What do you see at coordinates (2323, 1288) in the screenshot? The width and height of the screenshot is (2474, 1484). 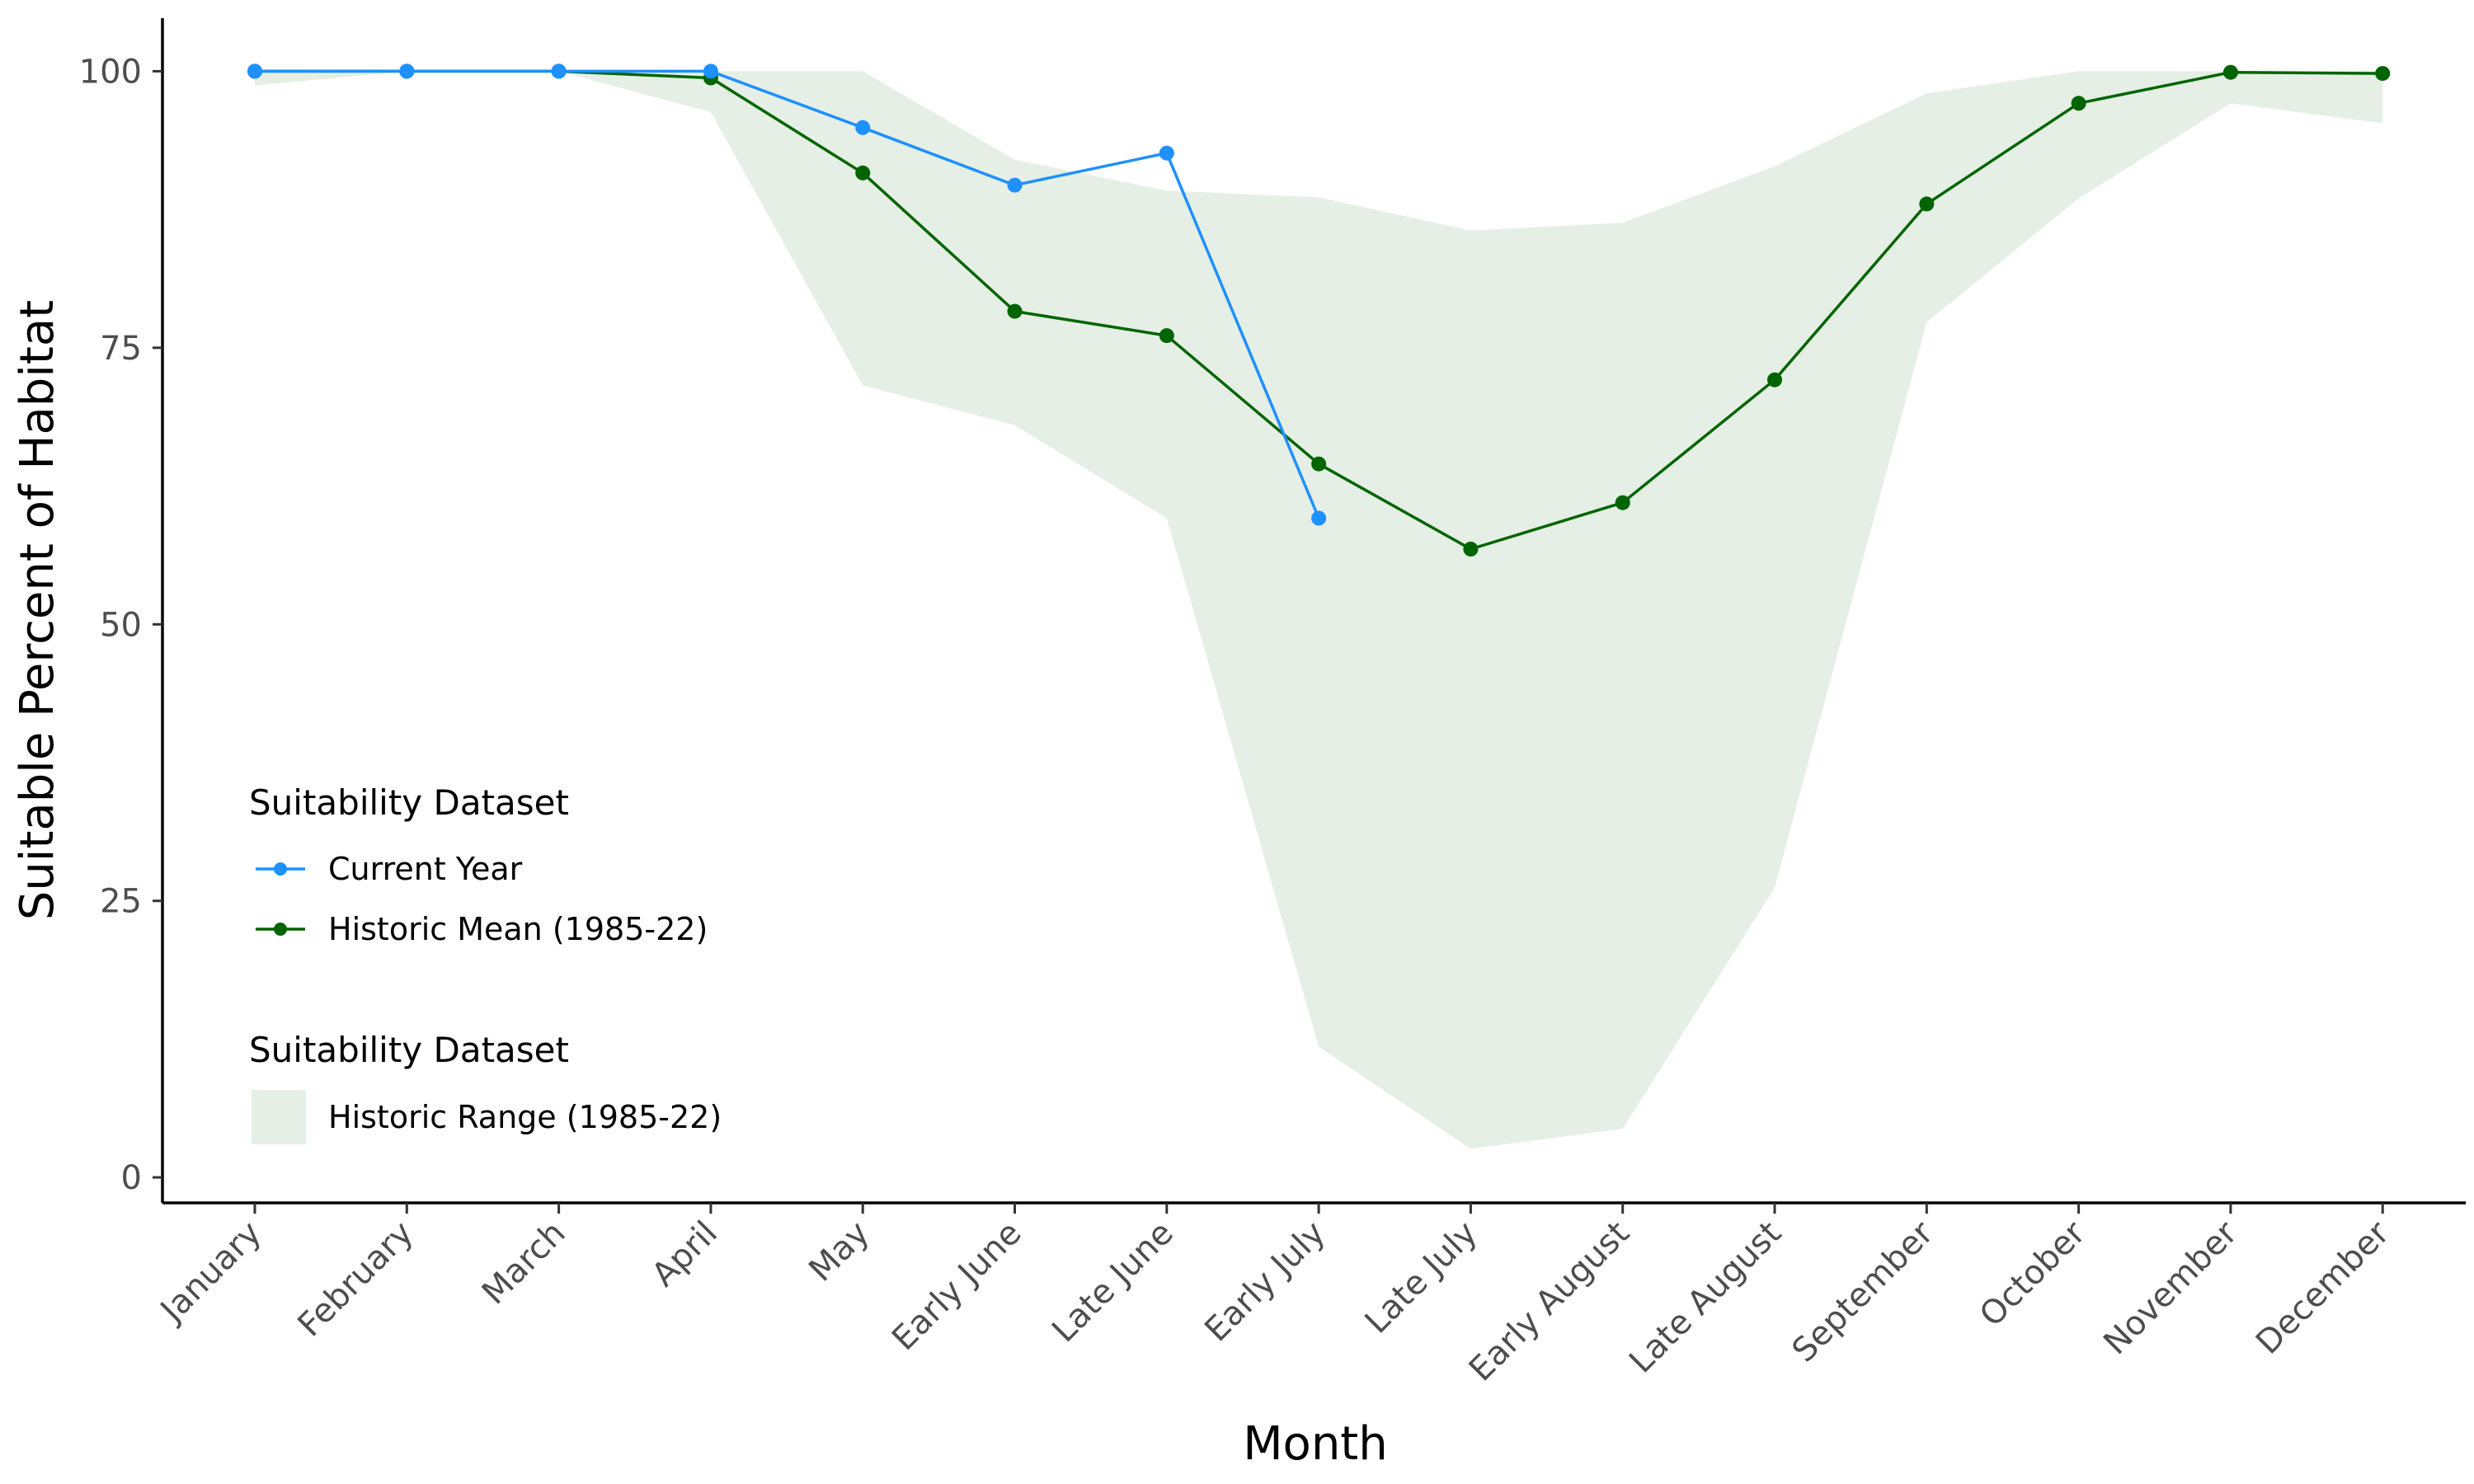 I see `x-tick-label: December` at bounding box center [2323, 1288].